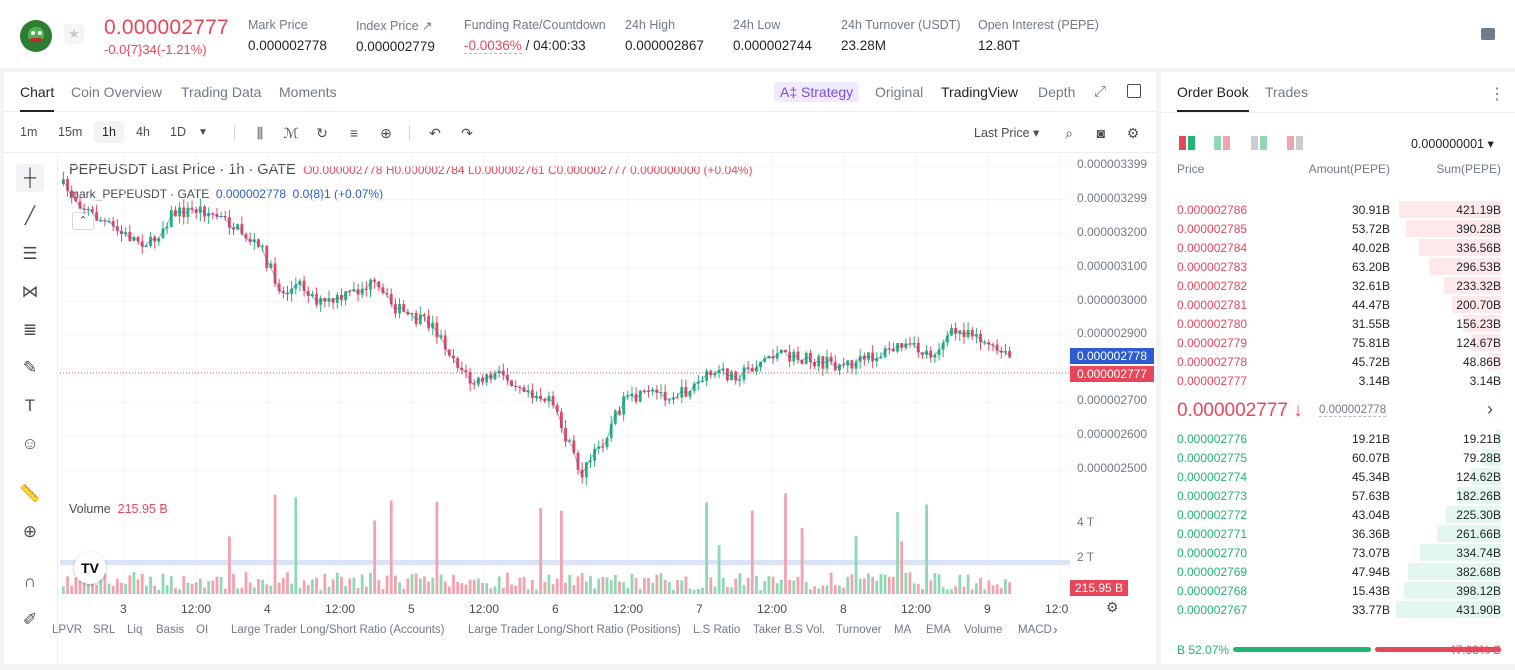  What do you see at coordinates (1035, 630) in the screenshot?
I see `indicator-macd: MACD` at bounding box center [1035, 630].